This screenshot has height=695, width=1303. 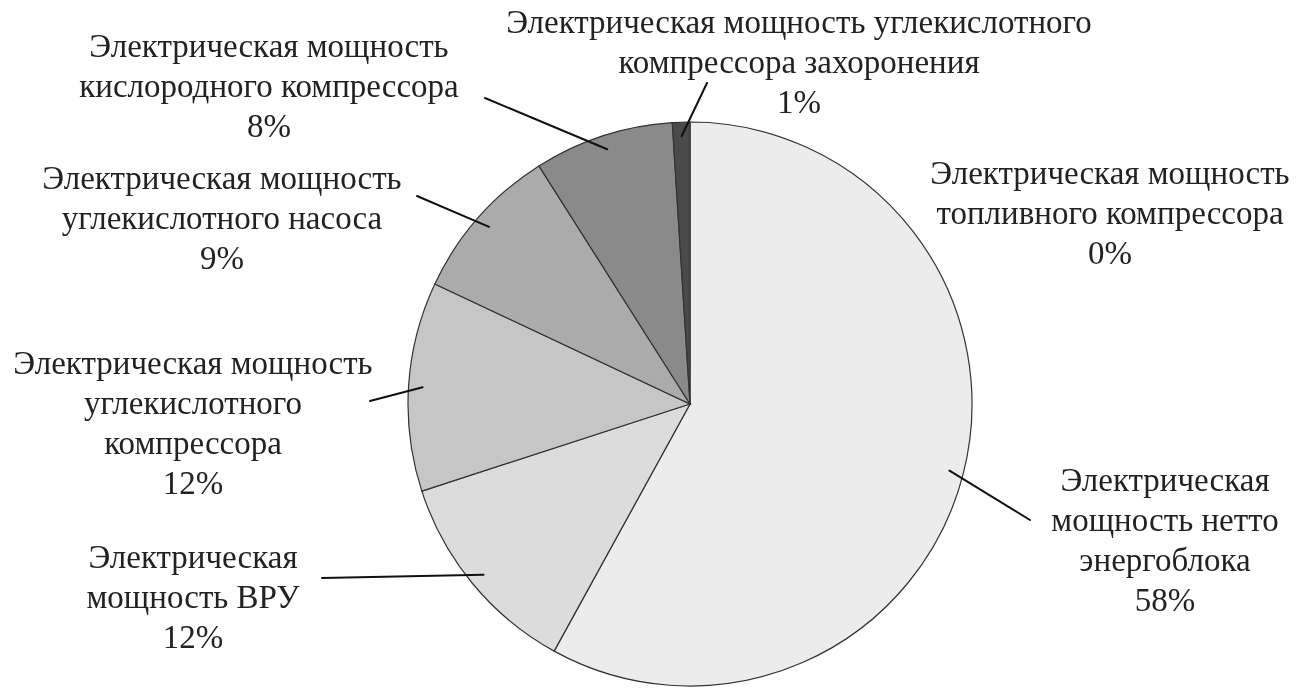 I want to click on data-label: 1%, so click(x=799, y=102).